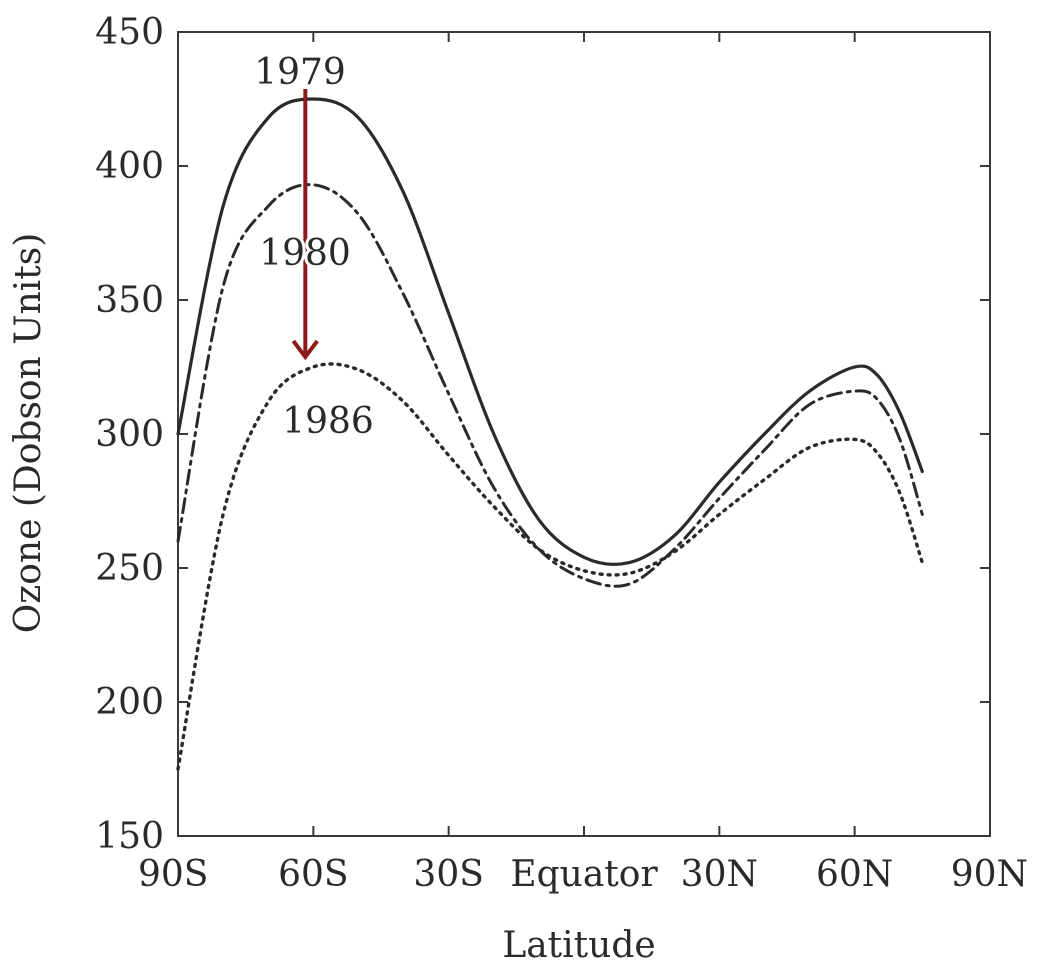 Image resolution: width=1050 pixels, height=973 pixels. What do you see at coordinates (129, 568) in the screenshot?
I see `y-tick-label: 250` at bounding box center [129, 568].